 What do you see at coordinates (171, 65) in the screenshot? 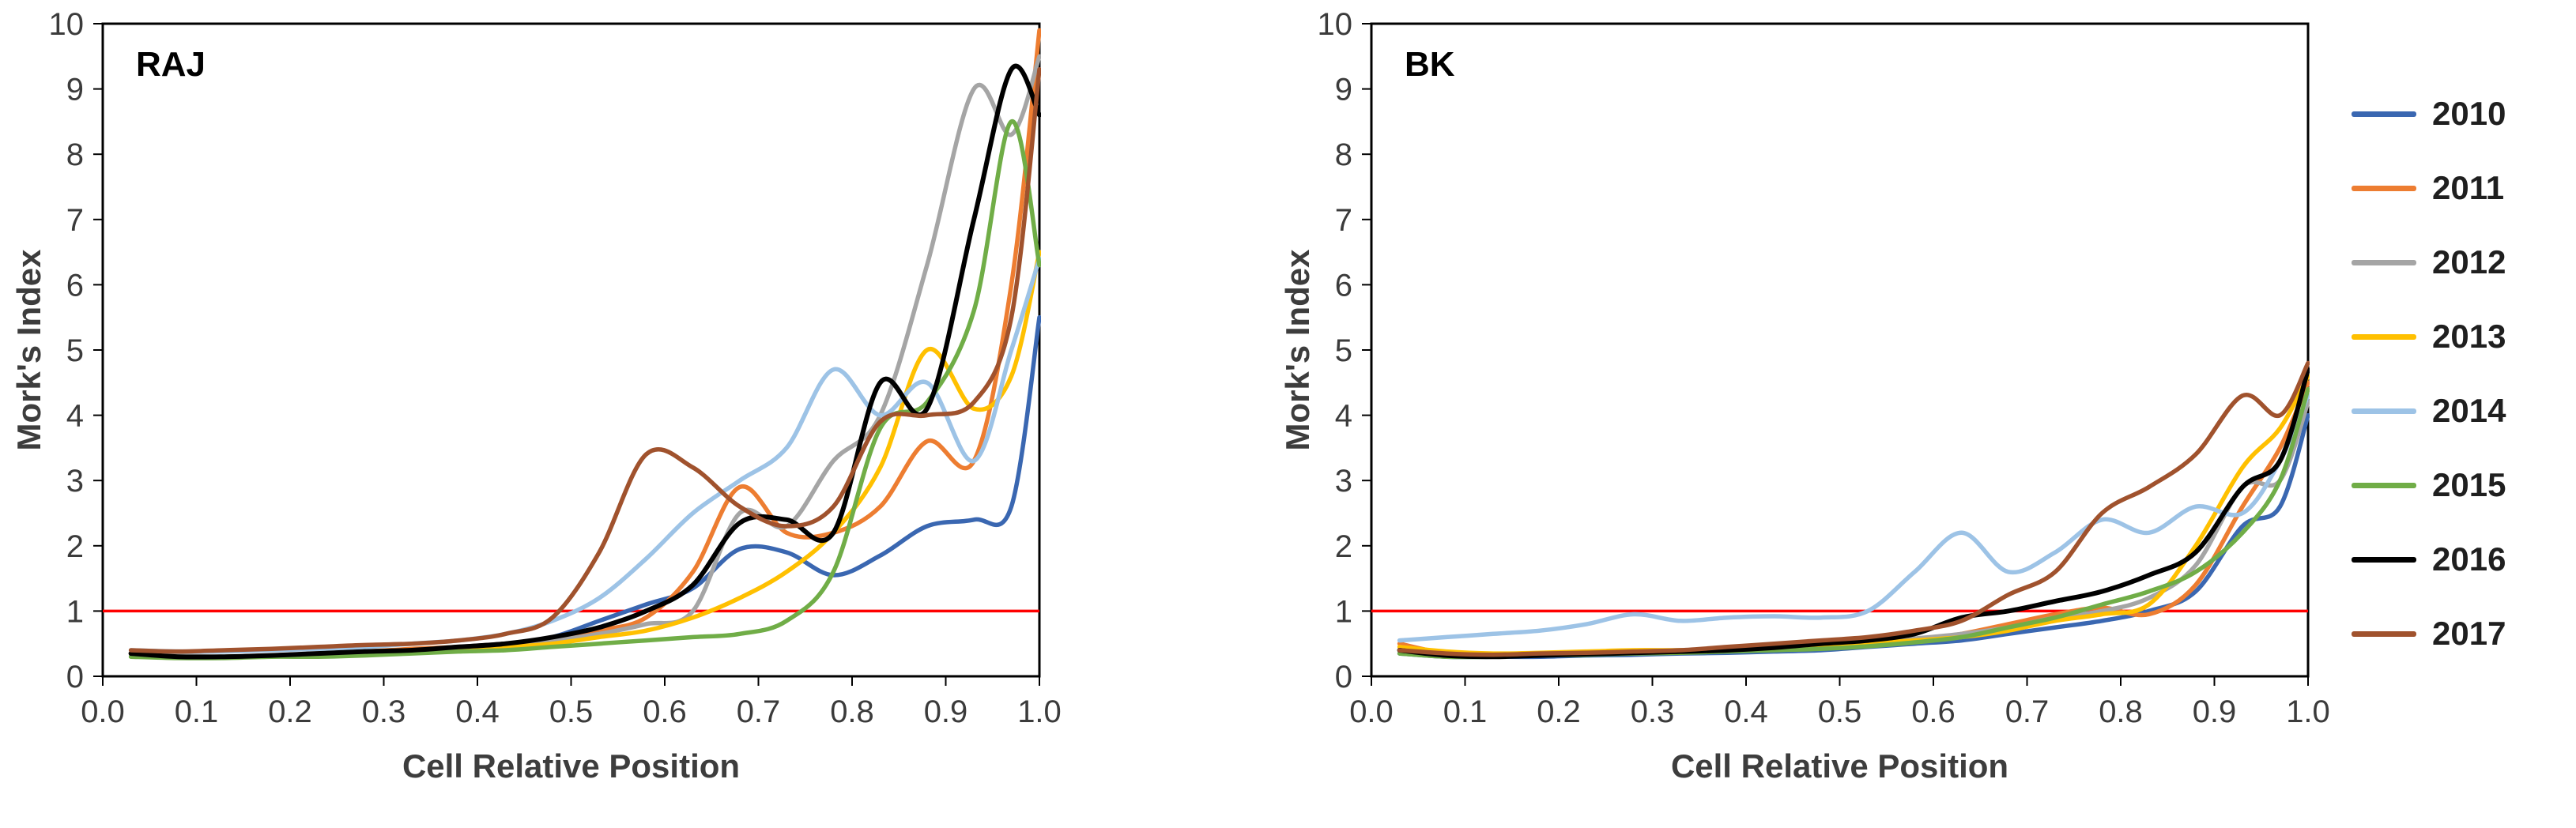
I see `chart-title: RAJ` at bounding box center [171, 65].